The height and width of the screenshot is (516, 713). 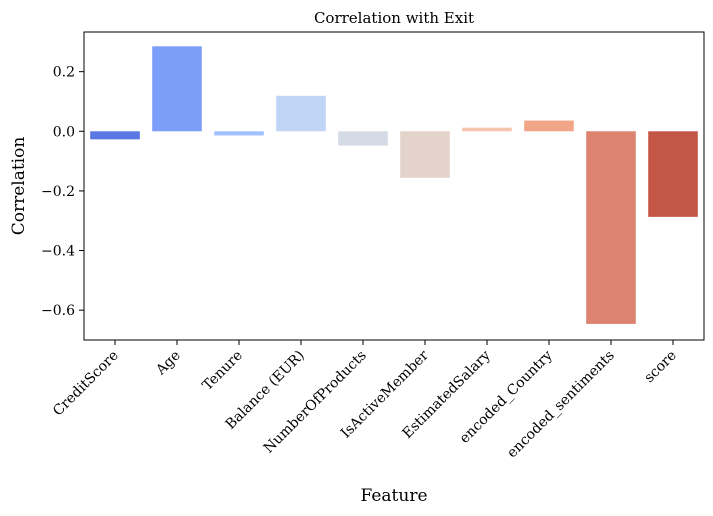 I want to click on x-tick-label: encoded_sentiments, so click(x=561, y=405).